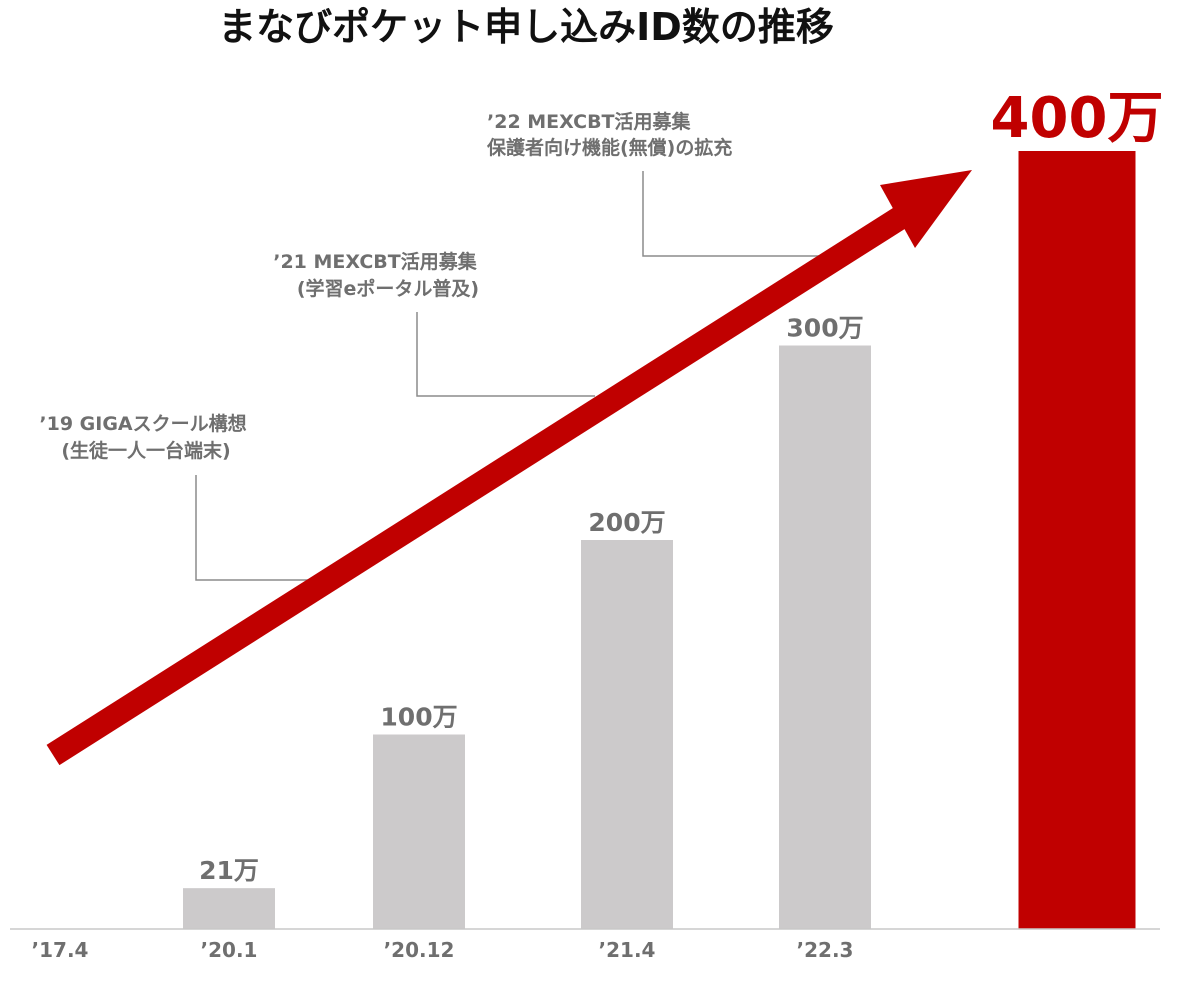 This screenshot has width=1200, height=984. I want to click on x-tick-label: ’20.1, so click(229, 950).